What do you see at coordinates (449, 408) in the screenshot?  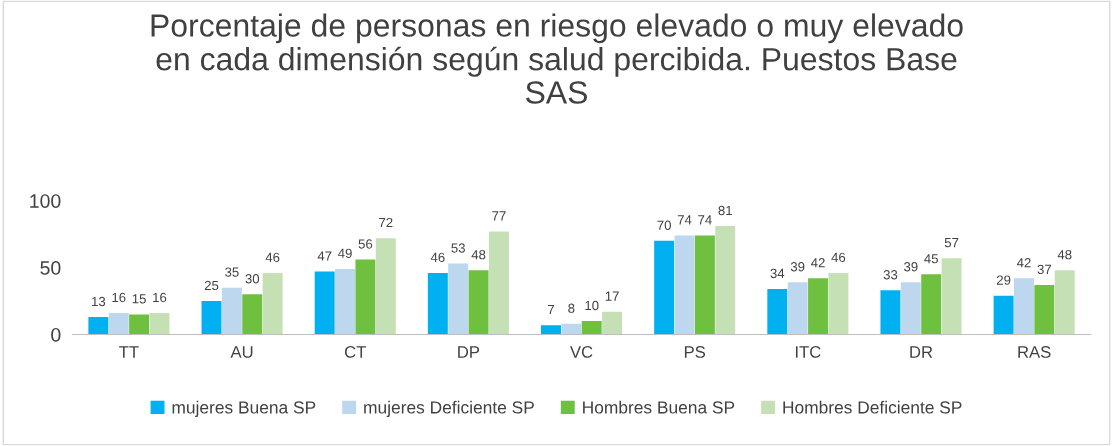 I see `legend-label: mujeres Deficiente SP` at bounding box center [449, 408].